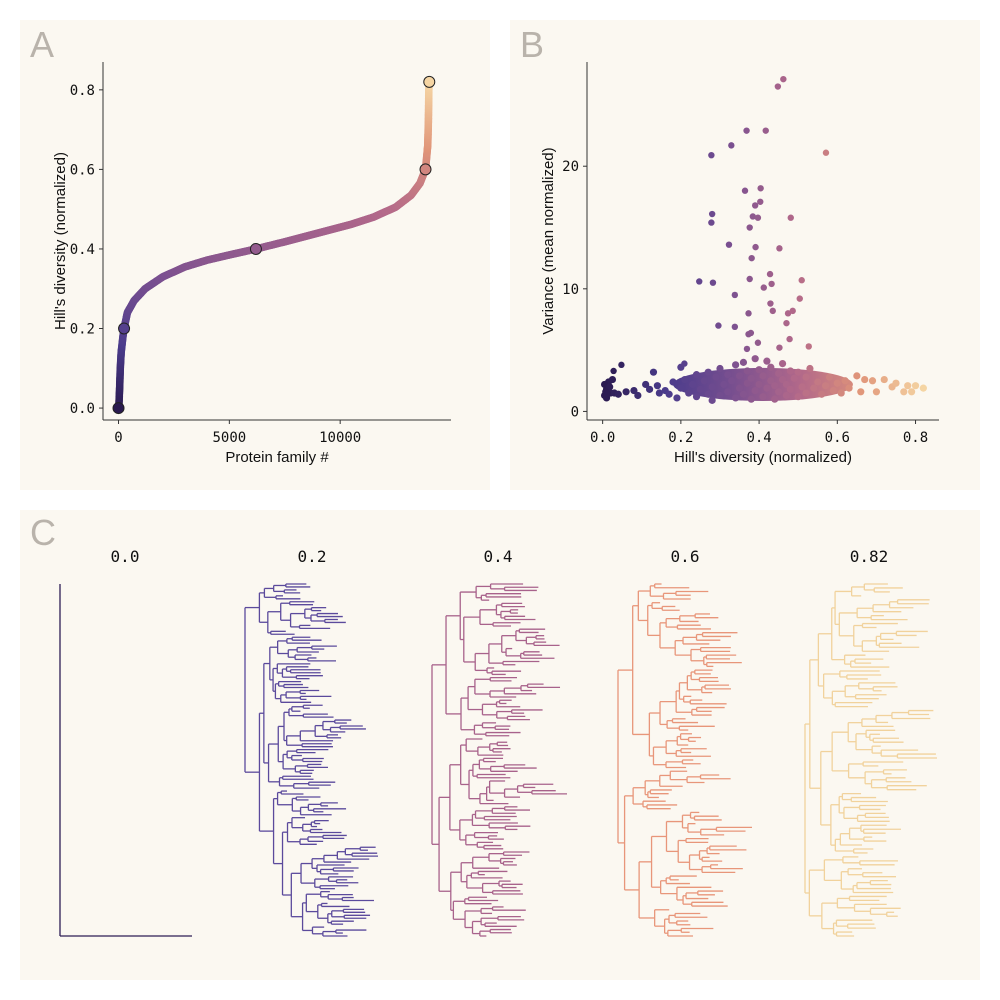 Image resolution: width=1000 pixels, height=1000 pixels. What do you see at coordinates (685, 556) in the screenshot?
I see `tree-label: 0.6` at bounding box center [685, 556].